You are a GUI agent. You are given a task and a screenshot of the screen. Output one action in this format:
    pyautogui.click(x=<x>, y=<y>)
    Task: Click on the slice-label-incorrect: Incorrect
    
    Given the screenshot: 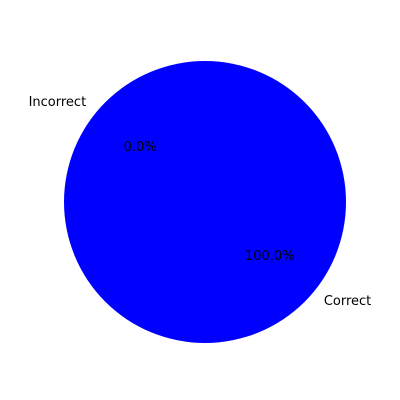 What is the action you would take?
    pyautogui.click(x=58, y=102)
    